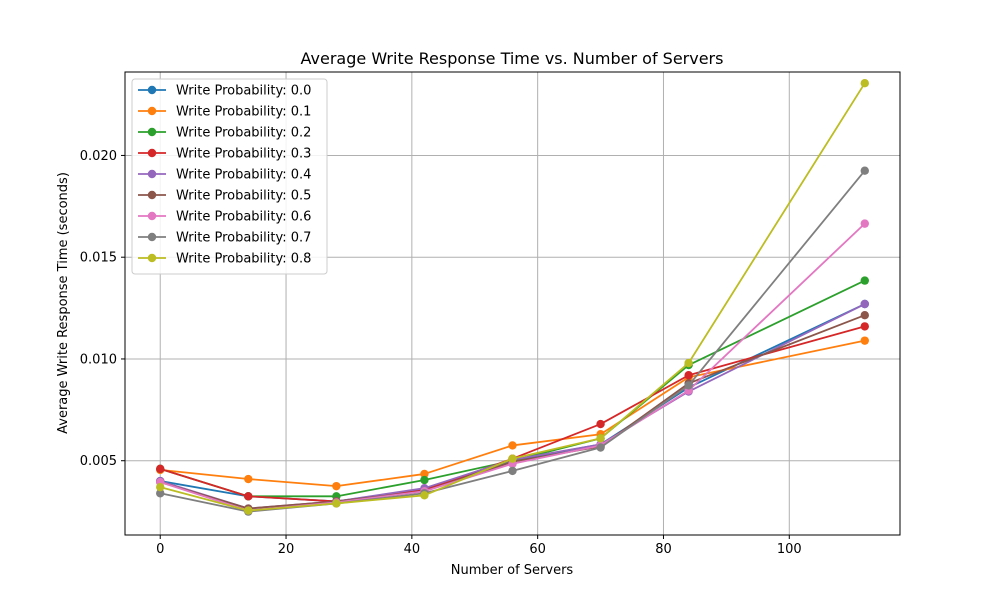 This screenshot has width=1000, height=604. What do you see at coordinates (663, 549) in the screenshot?
I see `x-tick-label: 80` at bounding box center [663, 549].